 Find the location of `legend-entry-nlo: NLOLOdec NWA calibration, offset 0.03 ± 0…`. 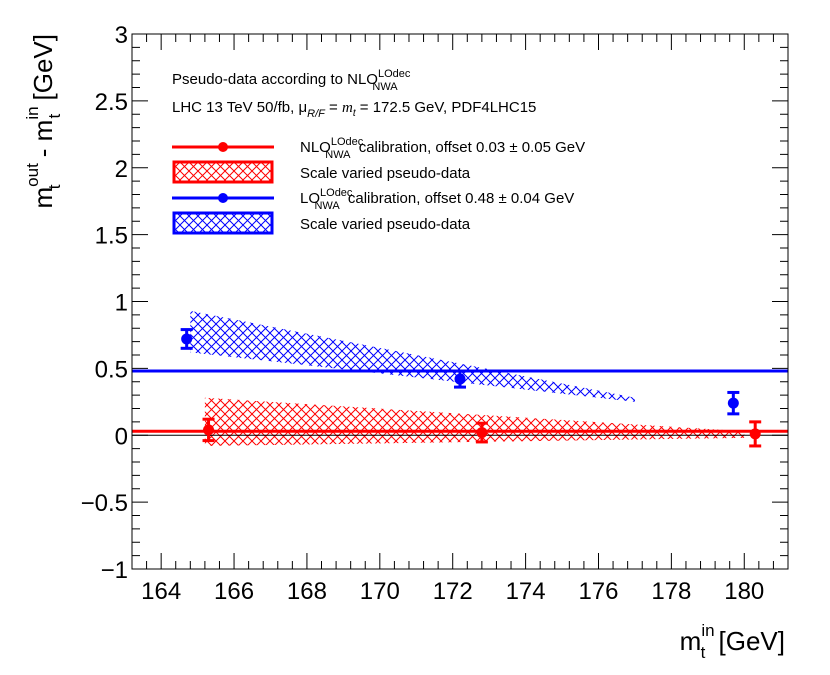

legend-entry-nlo: NLOLOdec NWA calibration, offset 0.03 ± 0… is located at coordinates (378, 148).